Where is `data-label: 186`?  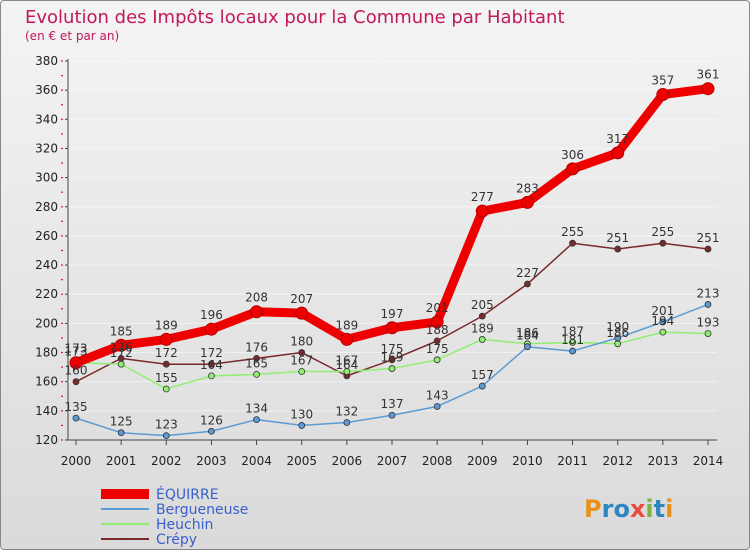 data-label: 186 is located at coordinates (527, 333).